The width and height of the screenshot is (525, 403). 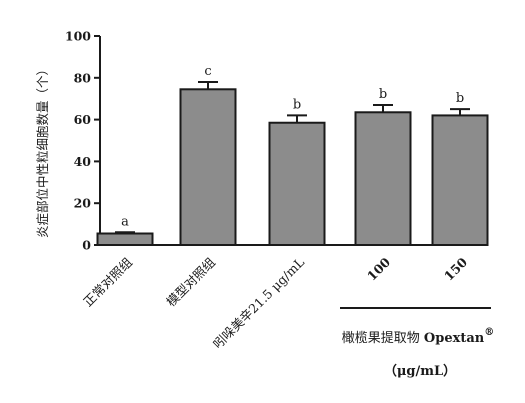 I want to click on category-label: 100, so click(x=378, y=268).